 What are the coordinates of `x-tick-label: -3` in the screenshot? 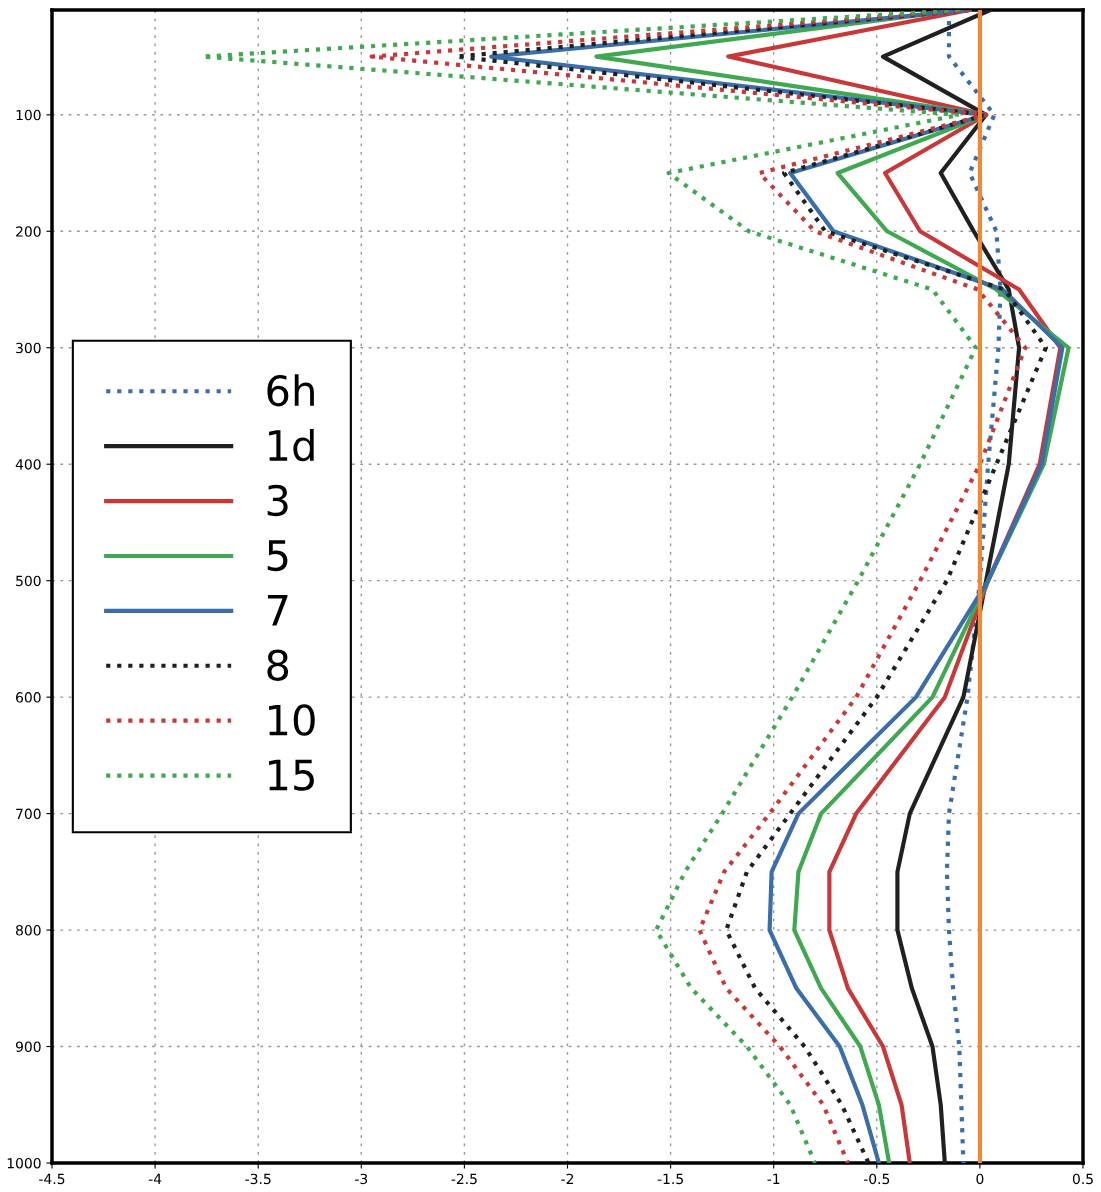 It's located at (361, 1179).